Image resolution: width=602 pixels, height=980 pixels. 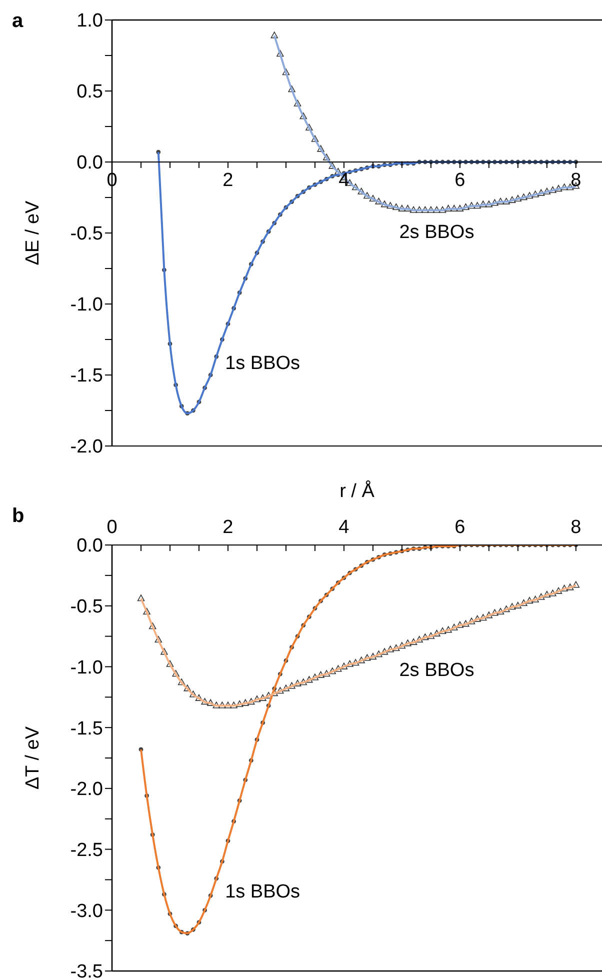 I want to click on y-tick-label: -3.5, so click(x=86, y=971).